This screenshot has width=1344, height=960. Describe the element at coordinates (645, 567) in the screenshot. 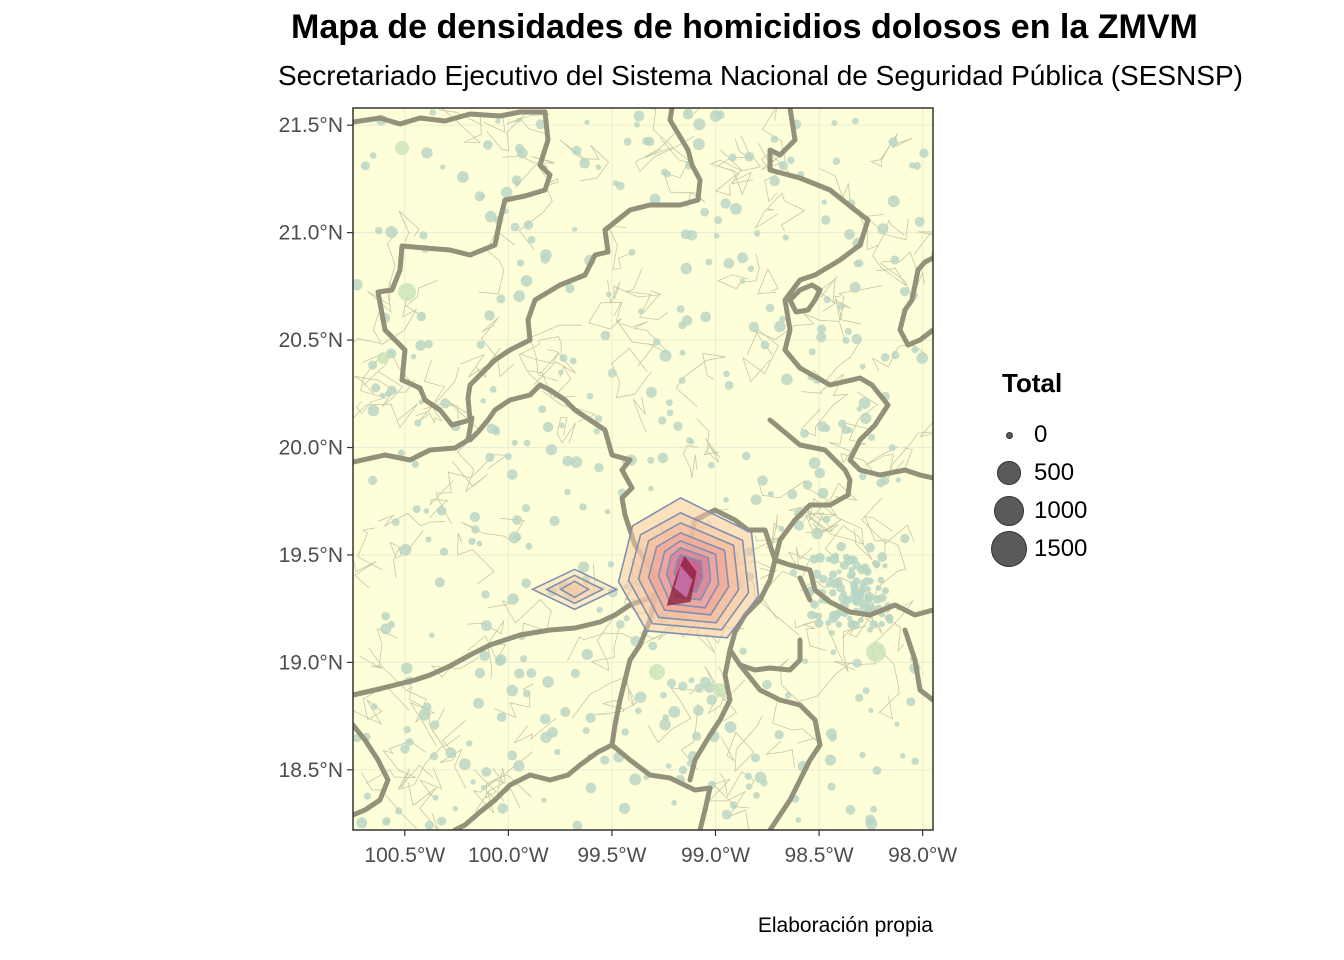

I see `density-contours` at that location.